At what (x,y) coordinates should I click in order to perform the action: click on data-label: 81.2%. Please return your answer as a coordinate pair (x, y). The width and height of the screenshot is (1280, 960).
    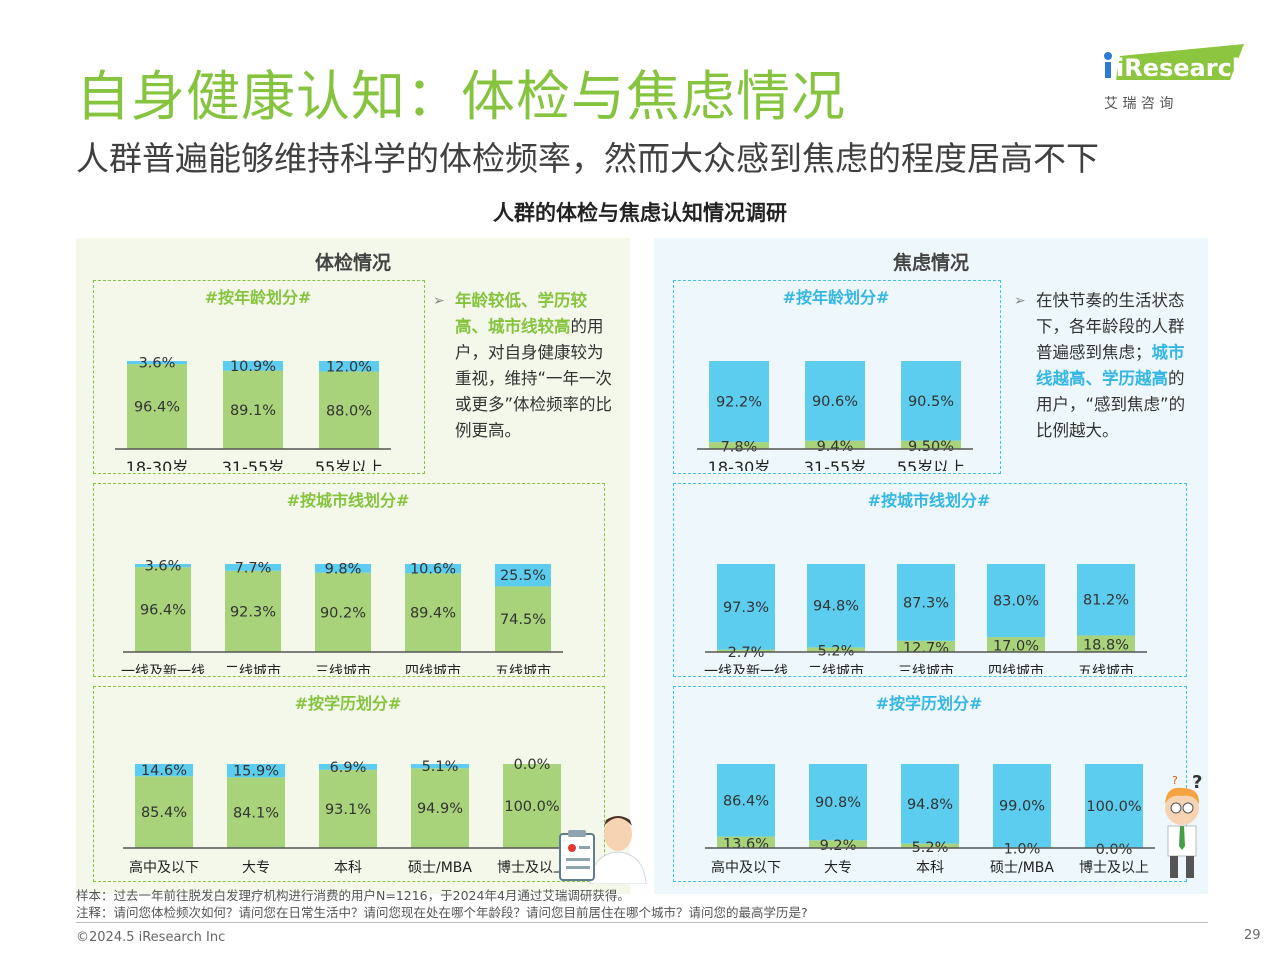
    Looking at the image, I should click on (1106, 601).